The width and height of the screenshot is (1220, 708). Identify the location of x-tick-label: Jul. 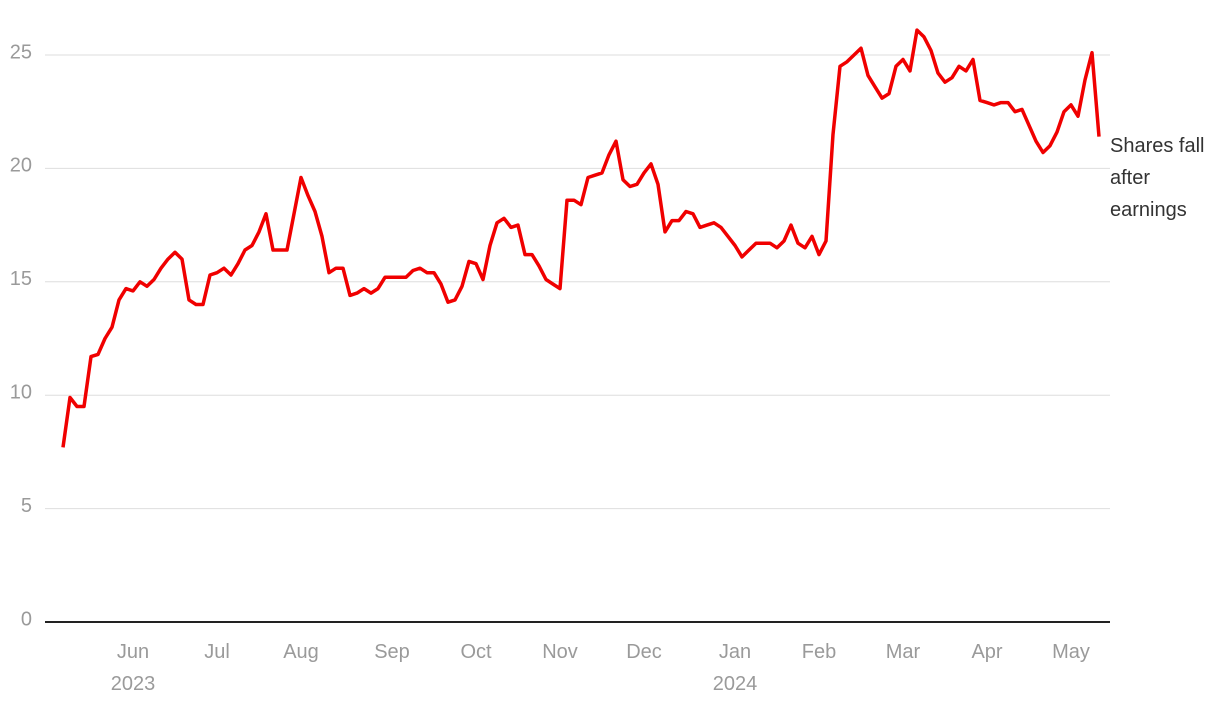
(217, 652).